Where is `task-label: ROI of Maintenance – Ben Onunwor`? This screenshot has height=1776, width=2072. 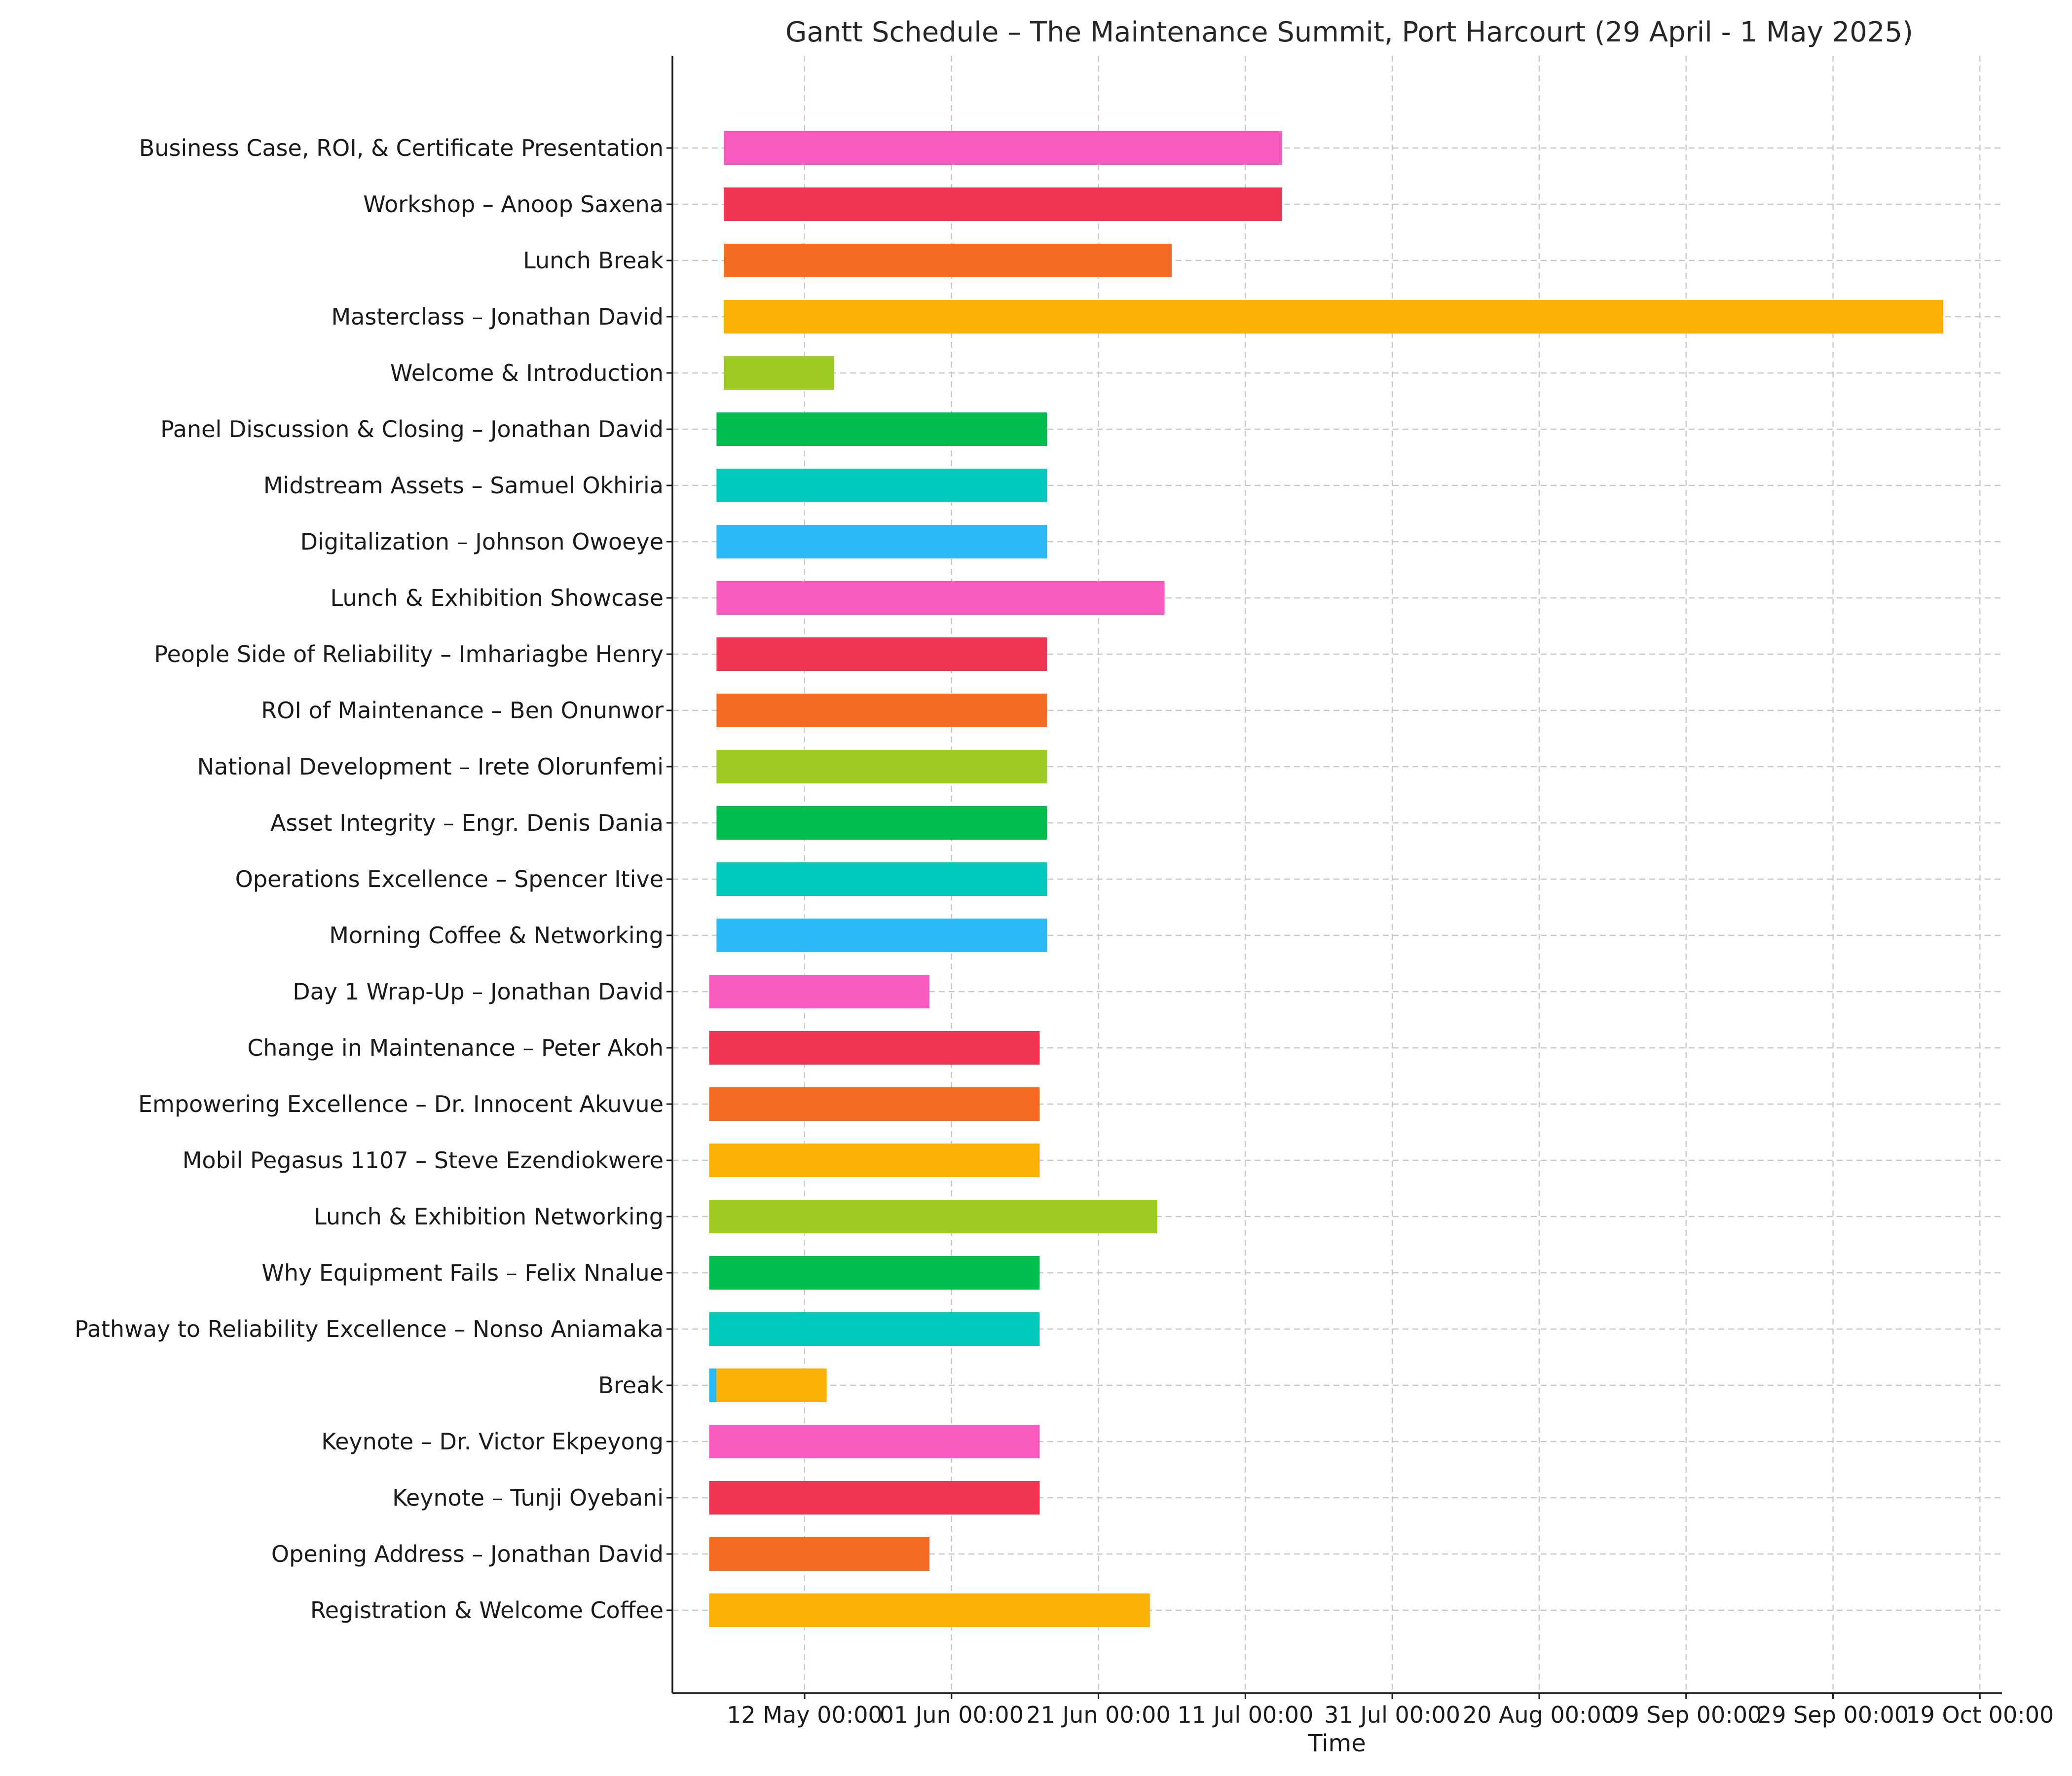
task-label: ROI of Maintenance – Ben Onunwor is located at coordinates (463, 710).